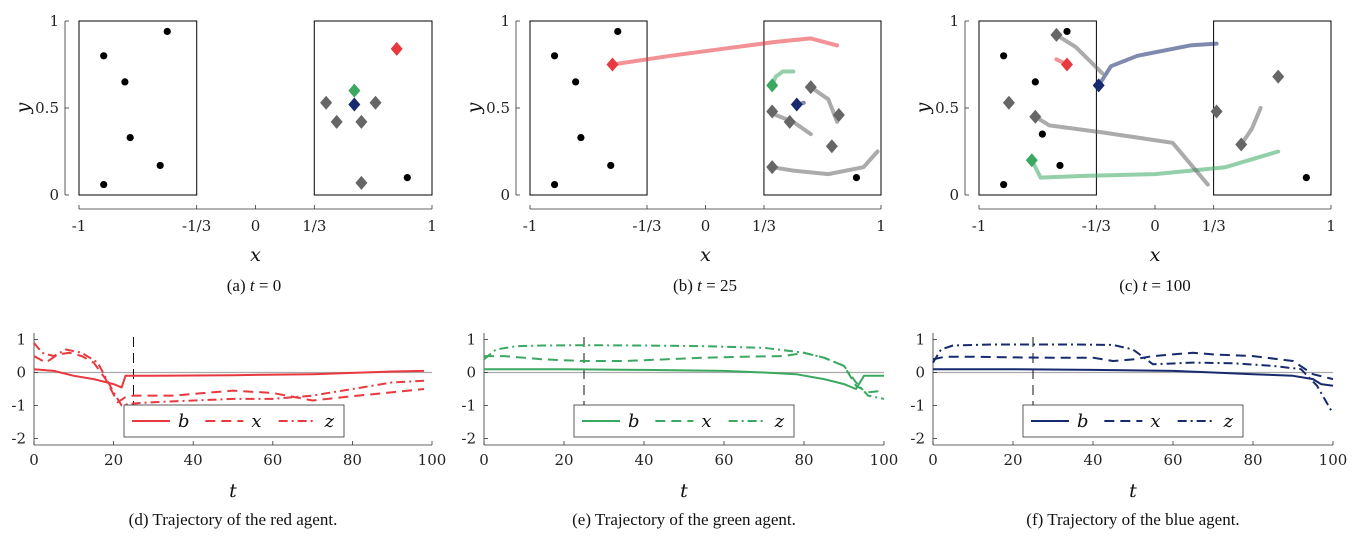 The image size is (1369, 542). I want to click on caption-prefix: (a), so click(238, 285).